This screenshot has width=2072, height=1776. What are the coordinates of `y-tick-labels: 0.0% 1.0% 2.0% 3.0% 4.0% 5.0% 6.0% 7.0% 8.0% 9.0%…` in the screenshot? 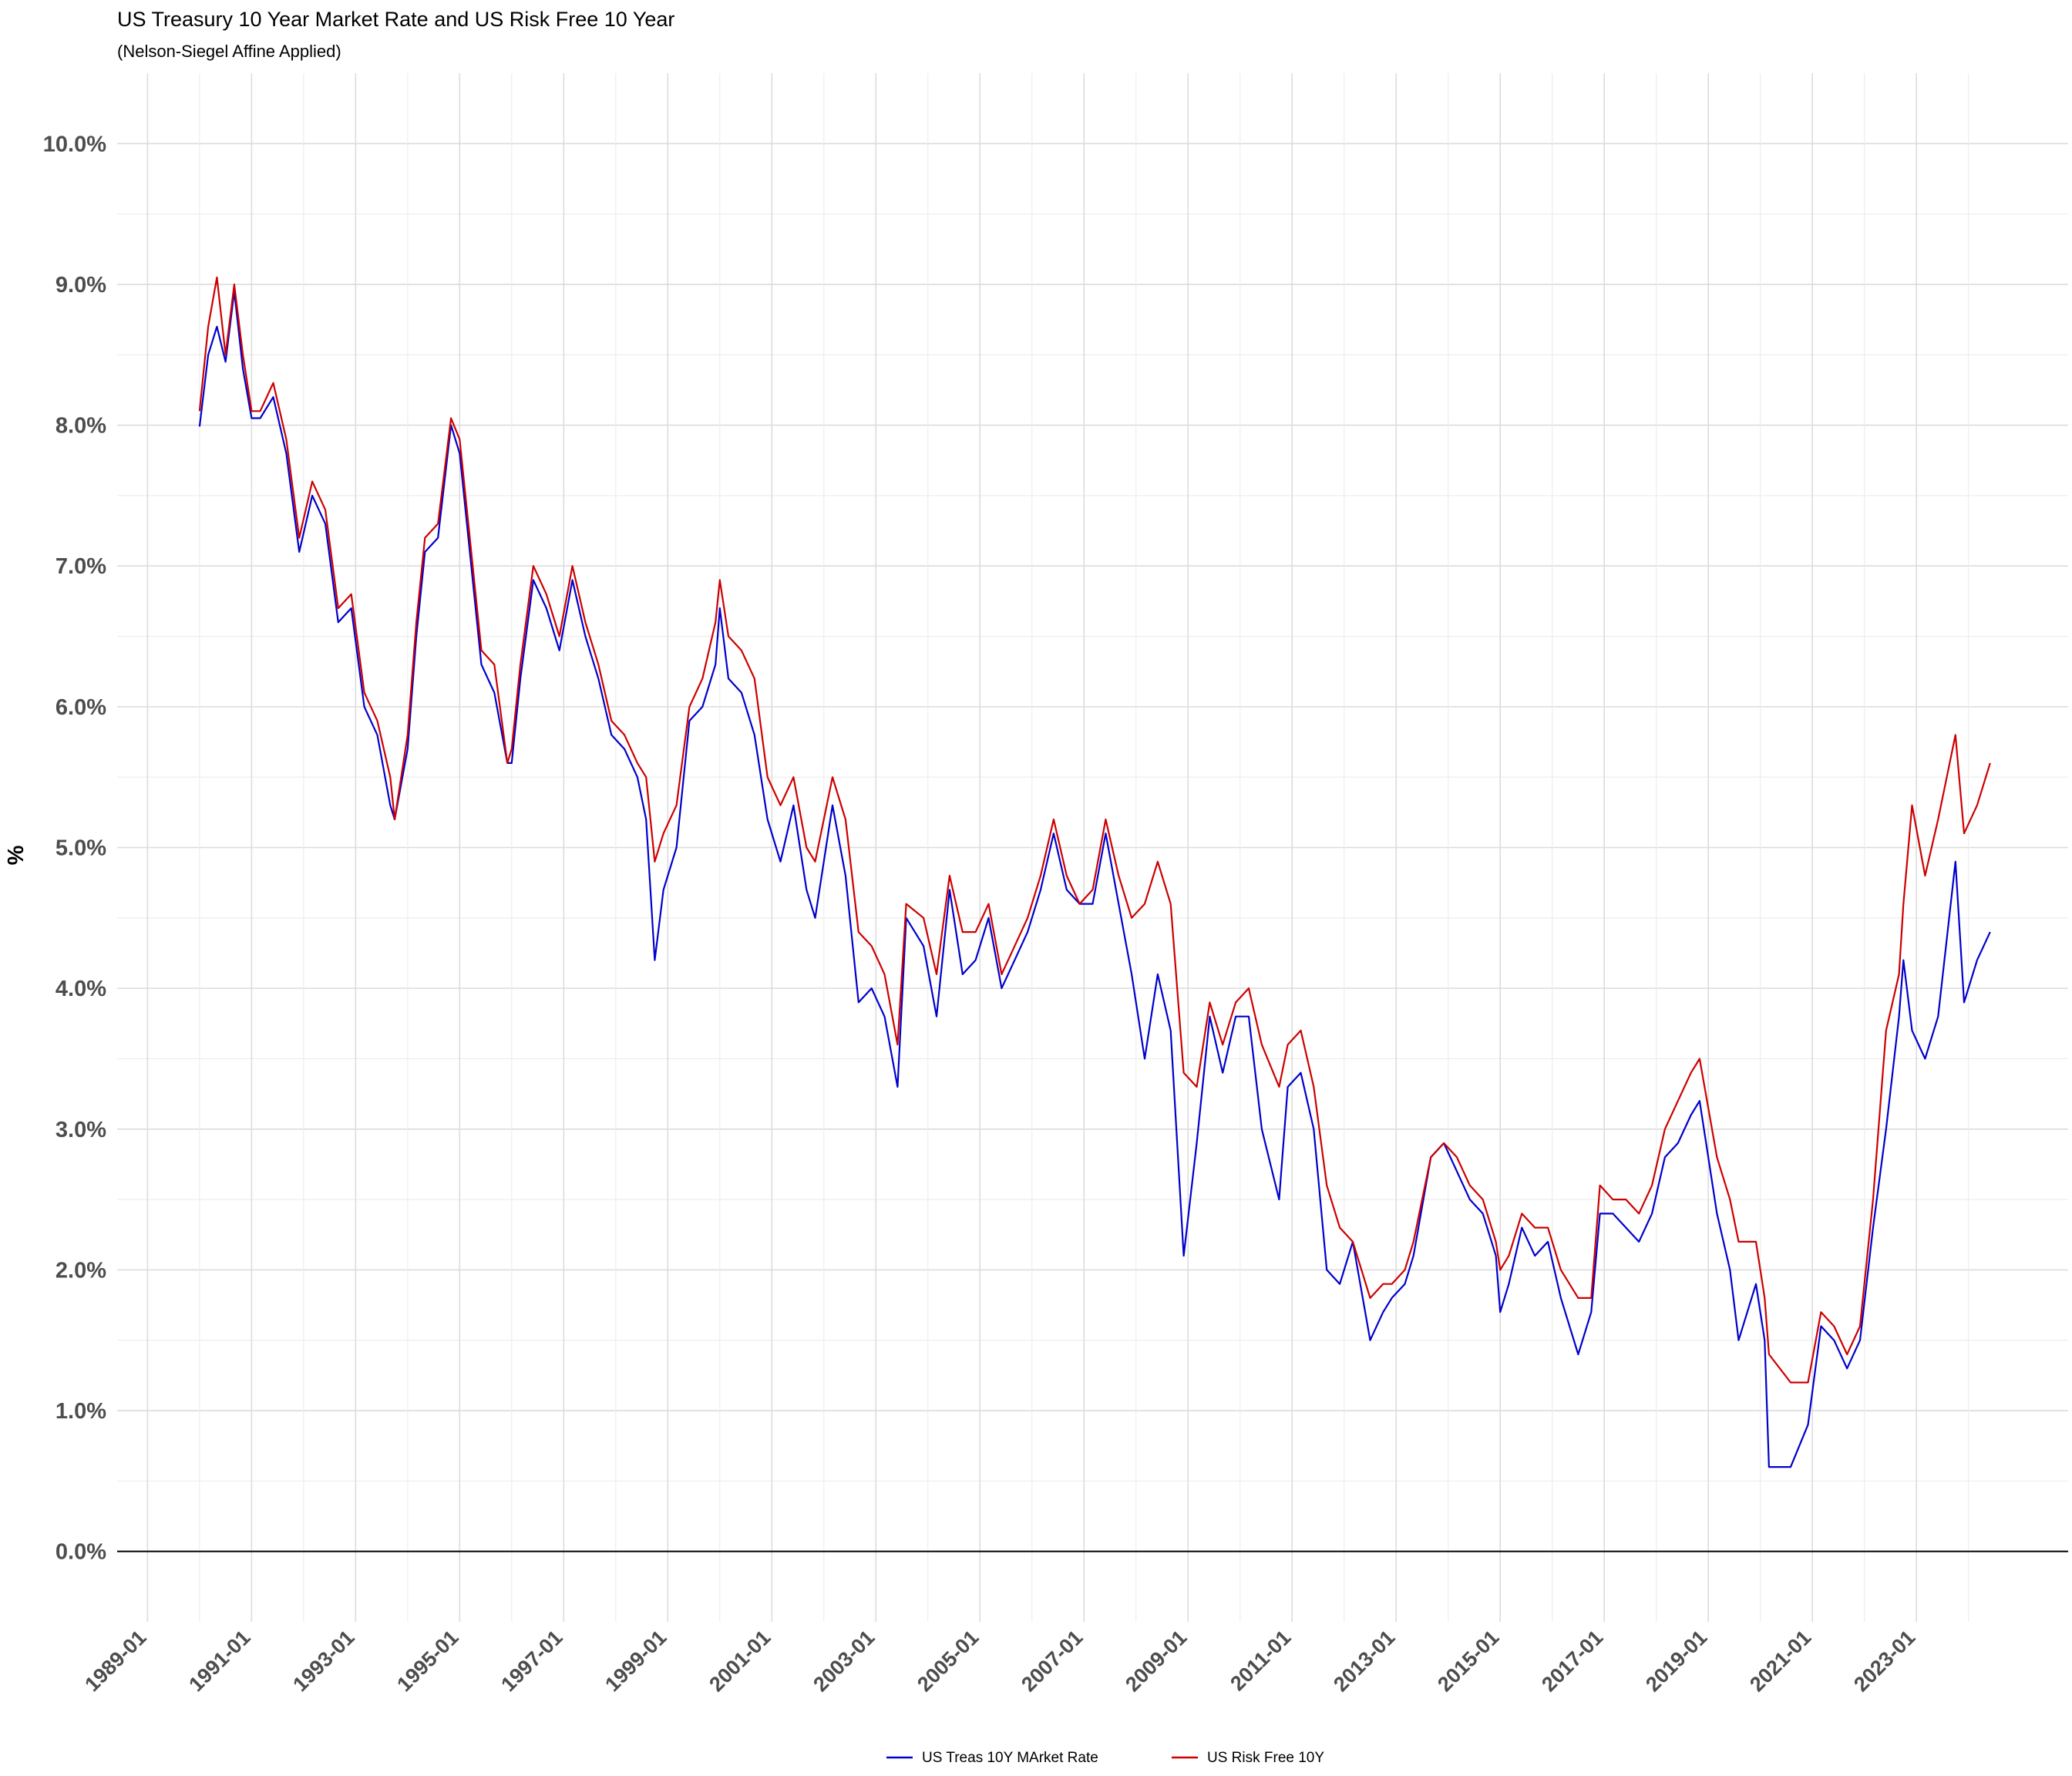 It's located at (75, 848).